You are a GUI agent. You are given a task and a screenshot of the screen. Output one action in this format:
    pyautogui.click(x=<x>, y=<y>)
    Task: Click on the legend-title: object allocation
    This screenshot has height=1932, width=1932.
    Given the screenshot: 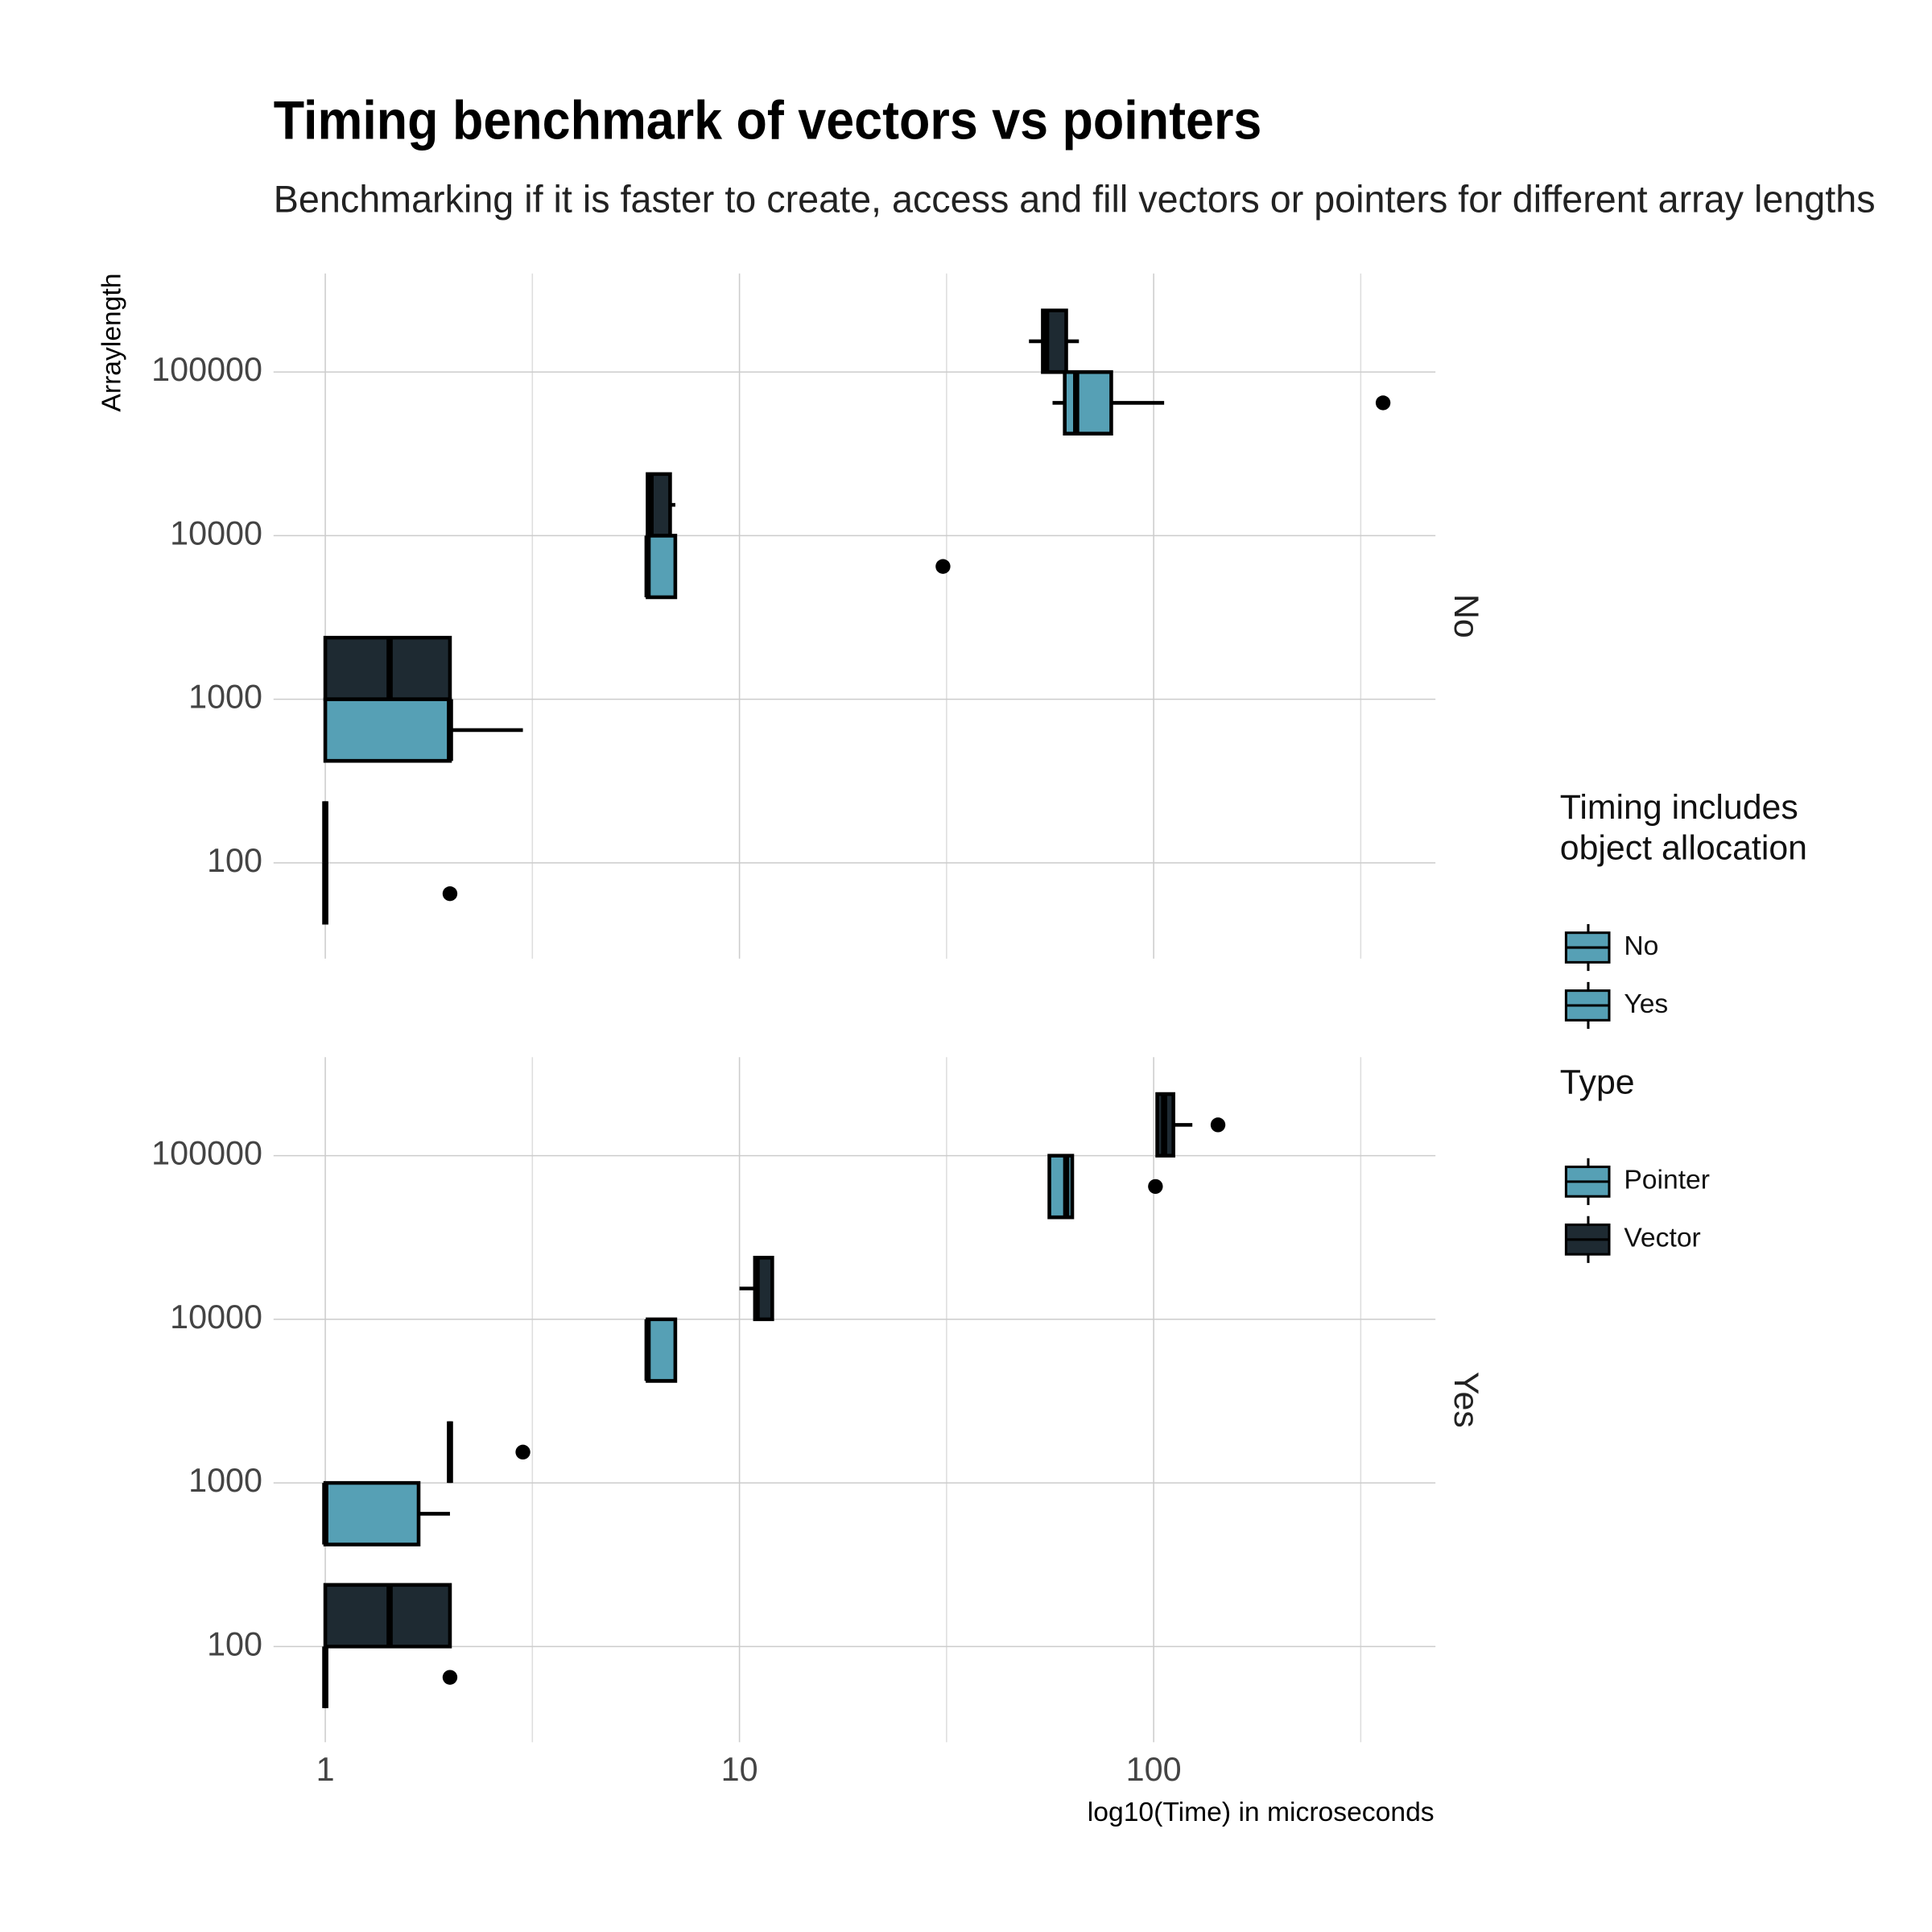 What is the action you would take?
    pyautogui.click(x=1684, y=847)
    